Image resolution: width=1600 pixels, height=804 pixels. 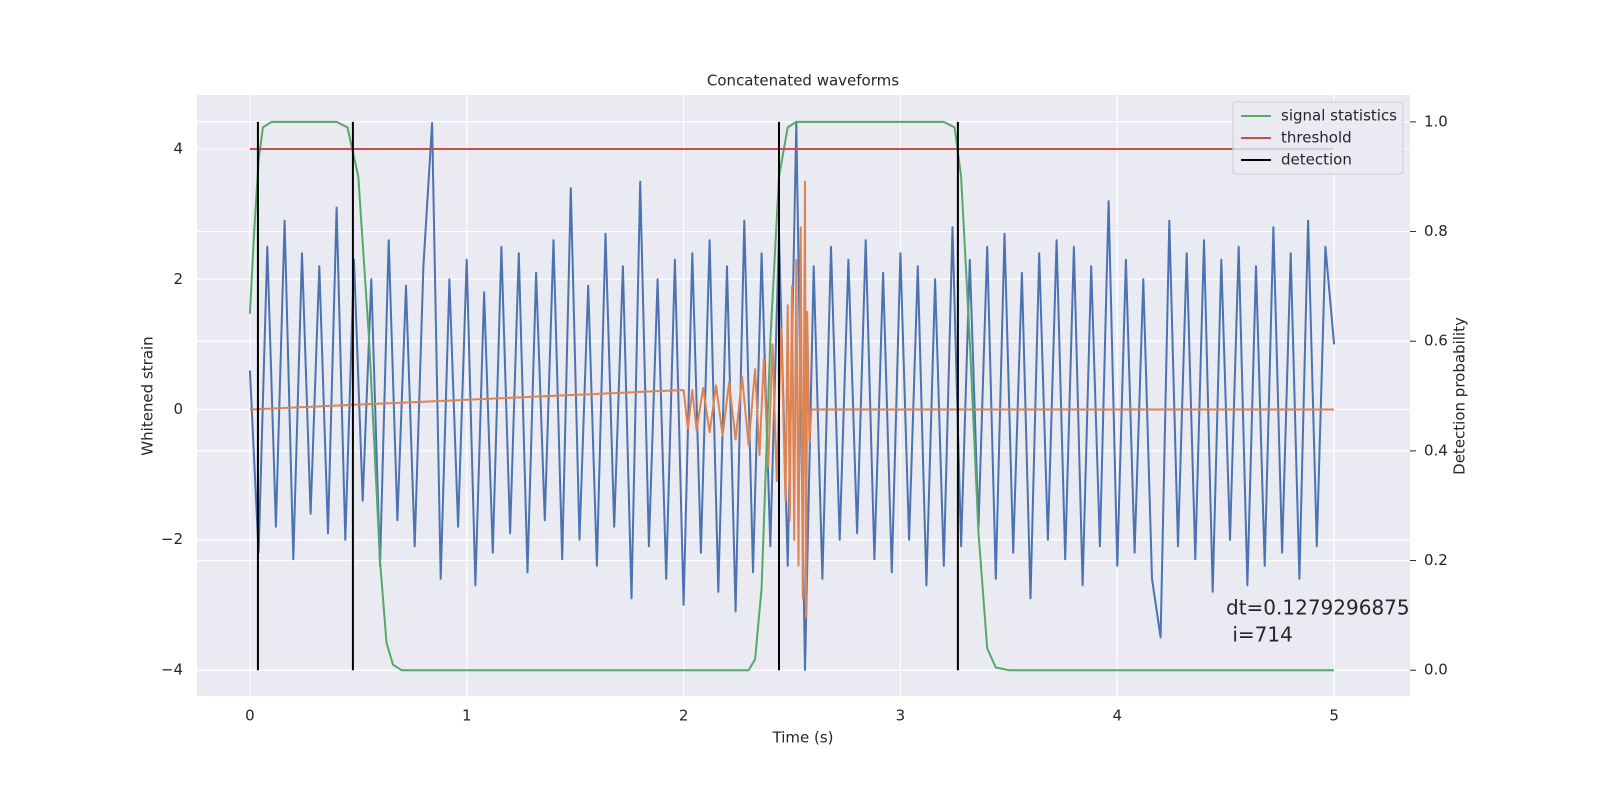 I want to click on x-tick-label: 4, so click(x=1117, y=716).